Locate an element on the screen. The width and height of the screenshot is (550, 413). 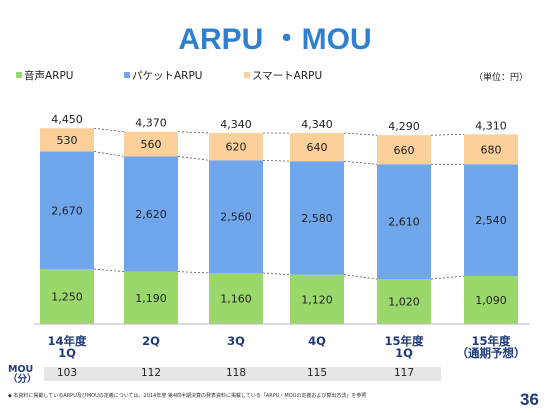
value-label-voice-6: 1,090 is located at coordinates (491, 300).